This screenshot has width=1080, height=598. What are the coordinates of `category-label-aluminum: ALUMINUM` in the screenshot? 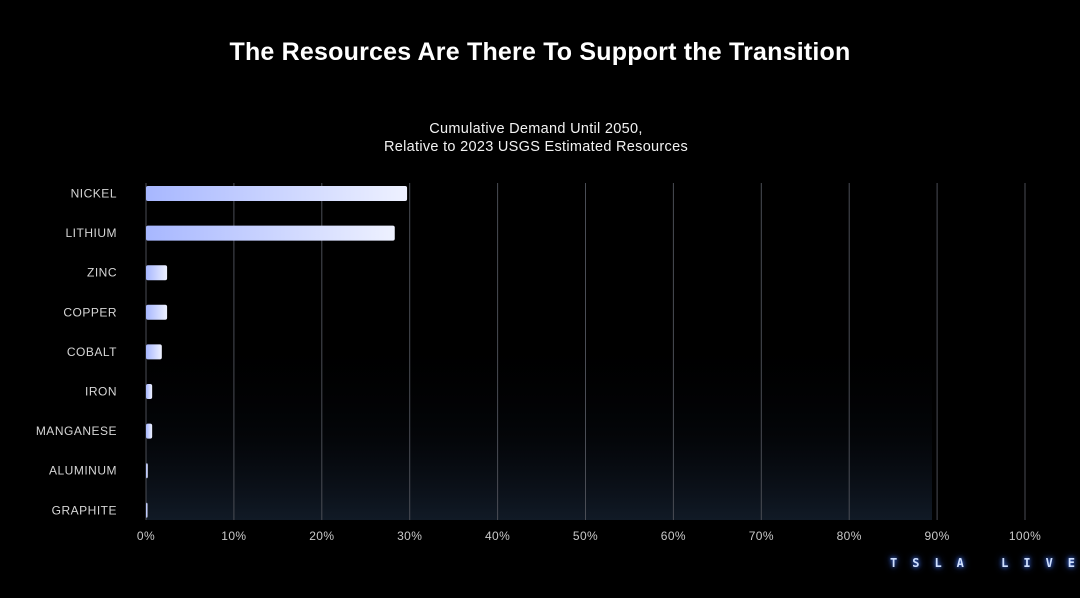 It's located at (83, 471).